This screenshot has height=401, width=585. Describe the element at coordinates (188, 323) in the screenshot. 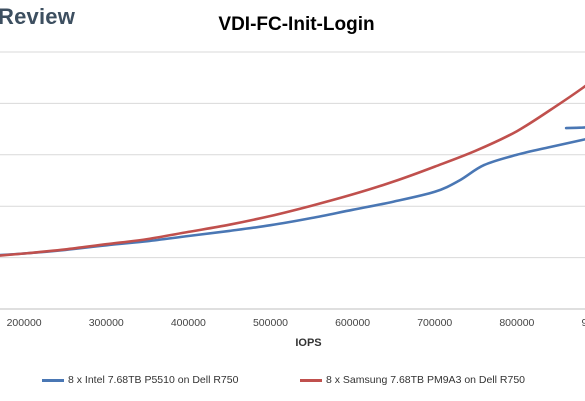

I see `x-tick-label: 400000` at that location.